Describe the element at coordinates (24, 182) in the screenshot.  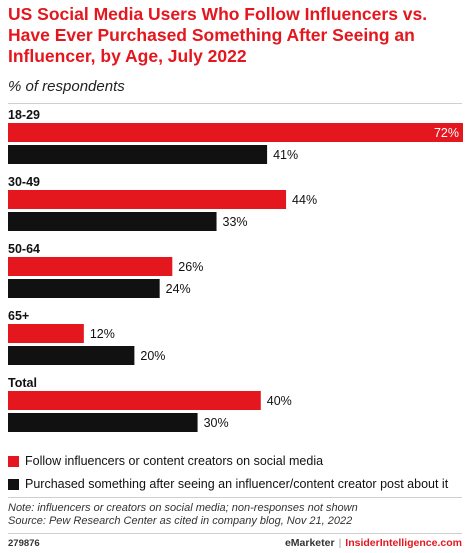
I see `category-label-1: 30-49` at that location.